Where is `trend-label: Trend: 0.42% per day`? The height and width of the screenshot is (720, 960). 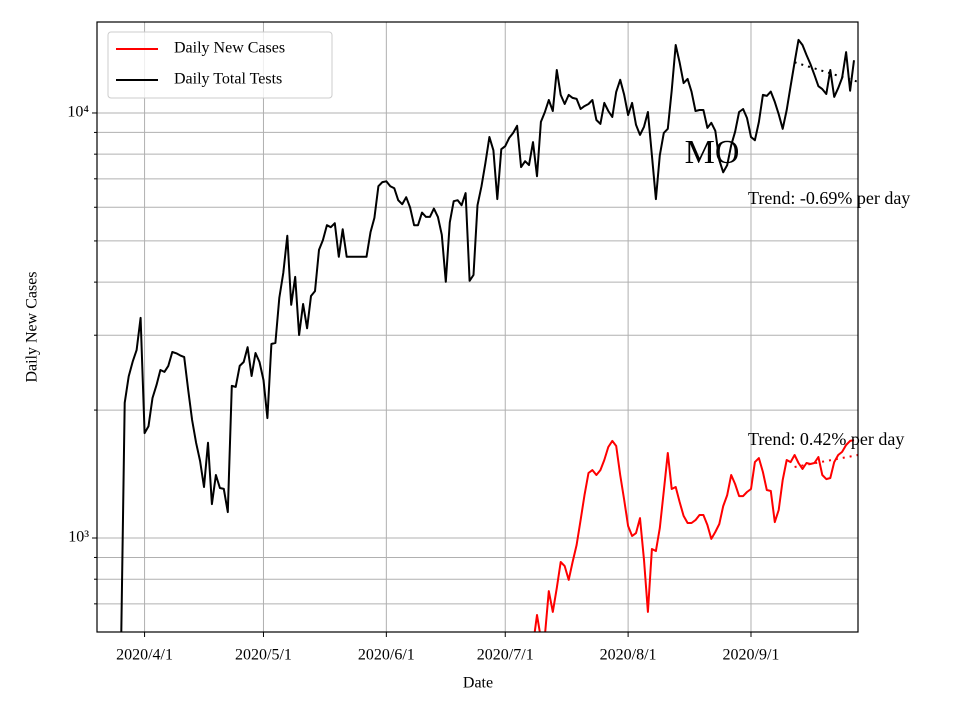
trend-label: Trend: 0.42% per day is located at coordinates (826, 439).